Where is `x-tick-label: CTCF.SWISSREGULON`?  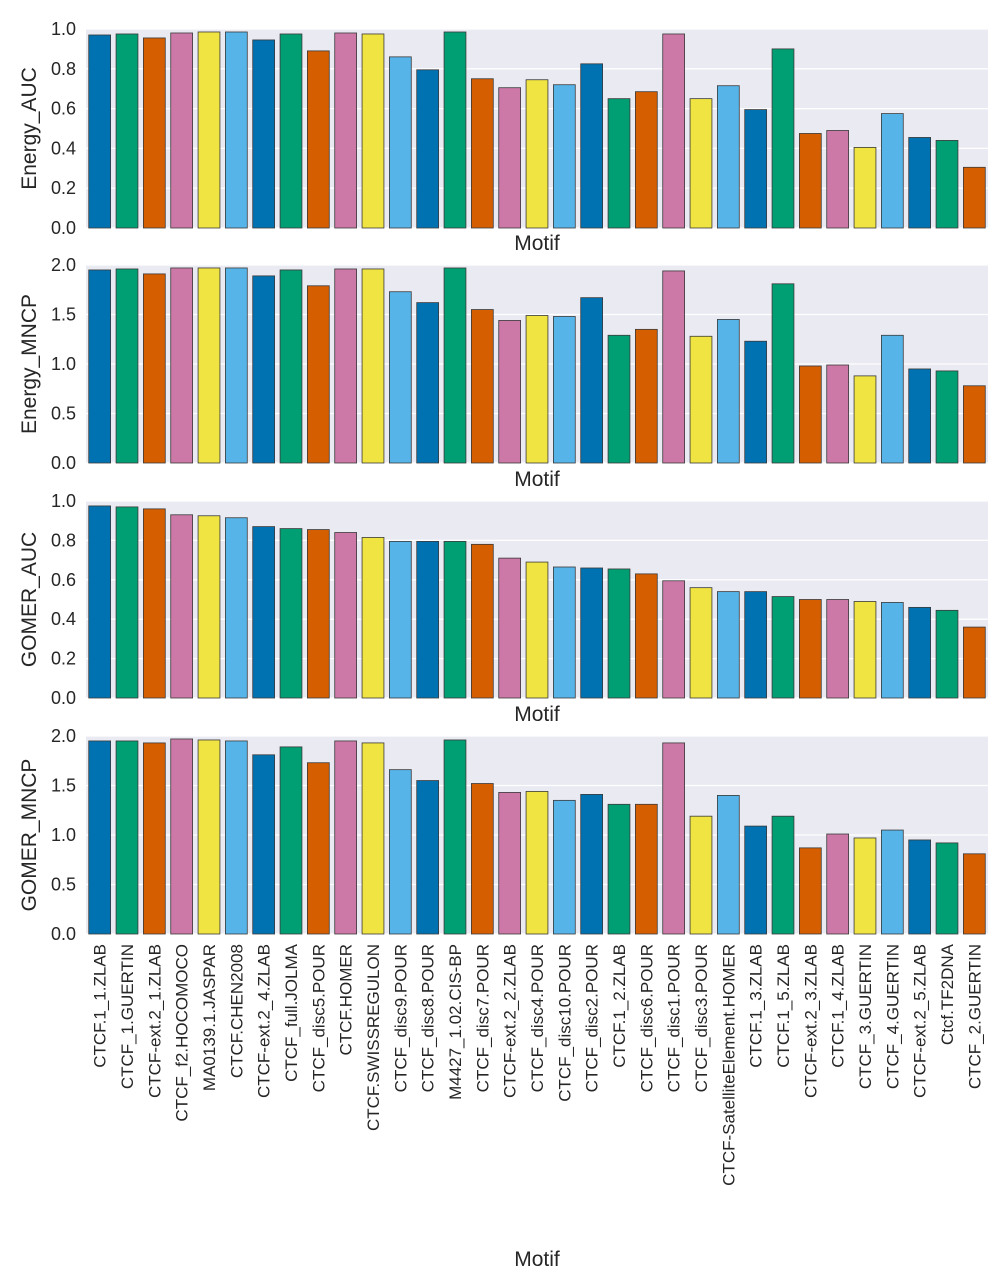
x-tick-label: CTCF.SWISSREGULON is located at coordinates (373, 1037).